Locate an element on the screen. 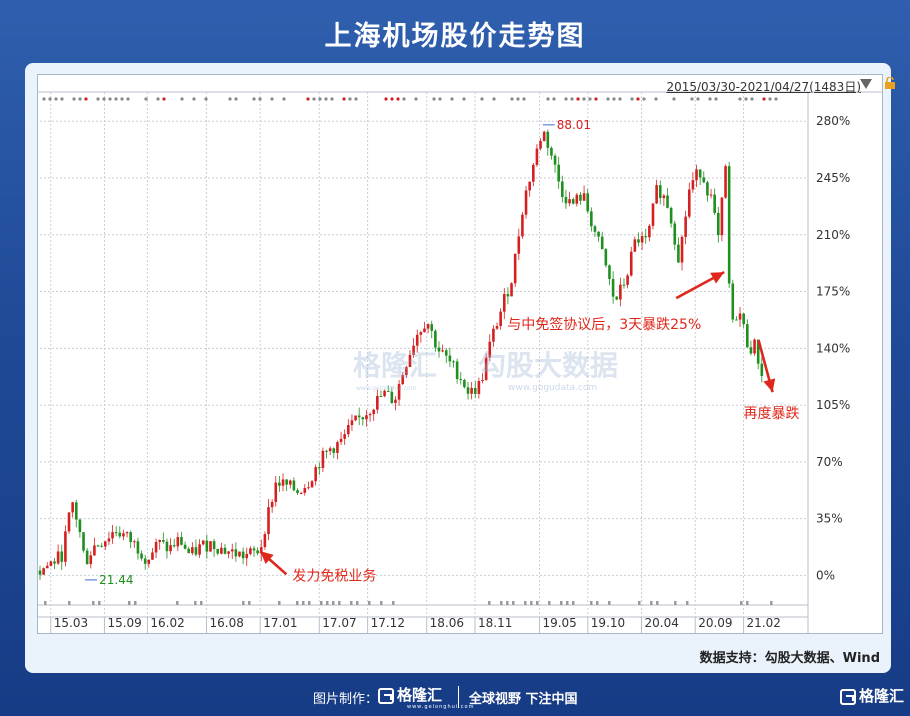  date-range-label: 2015/03/30-2021/04/27(1483日) is located at coordinates (763, 87).